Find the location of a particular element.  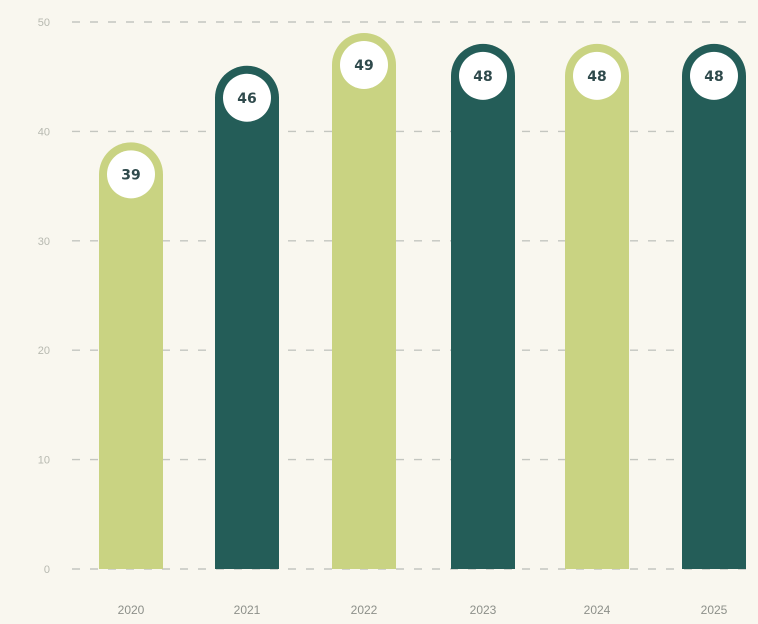

bar-2020 is located at coordinates (131, 355).